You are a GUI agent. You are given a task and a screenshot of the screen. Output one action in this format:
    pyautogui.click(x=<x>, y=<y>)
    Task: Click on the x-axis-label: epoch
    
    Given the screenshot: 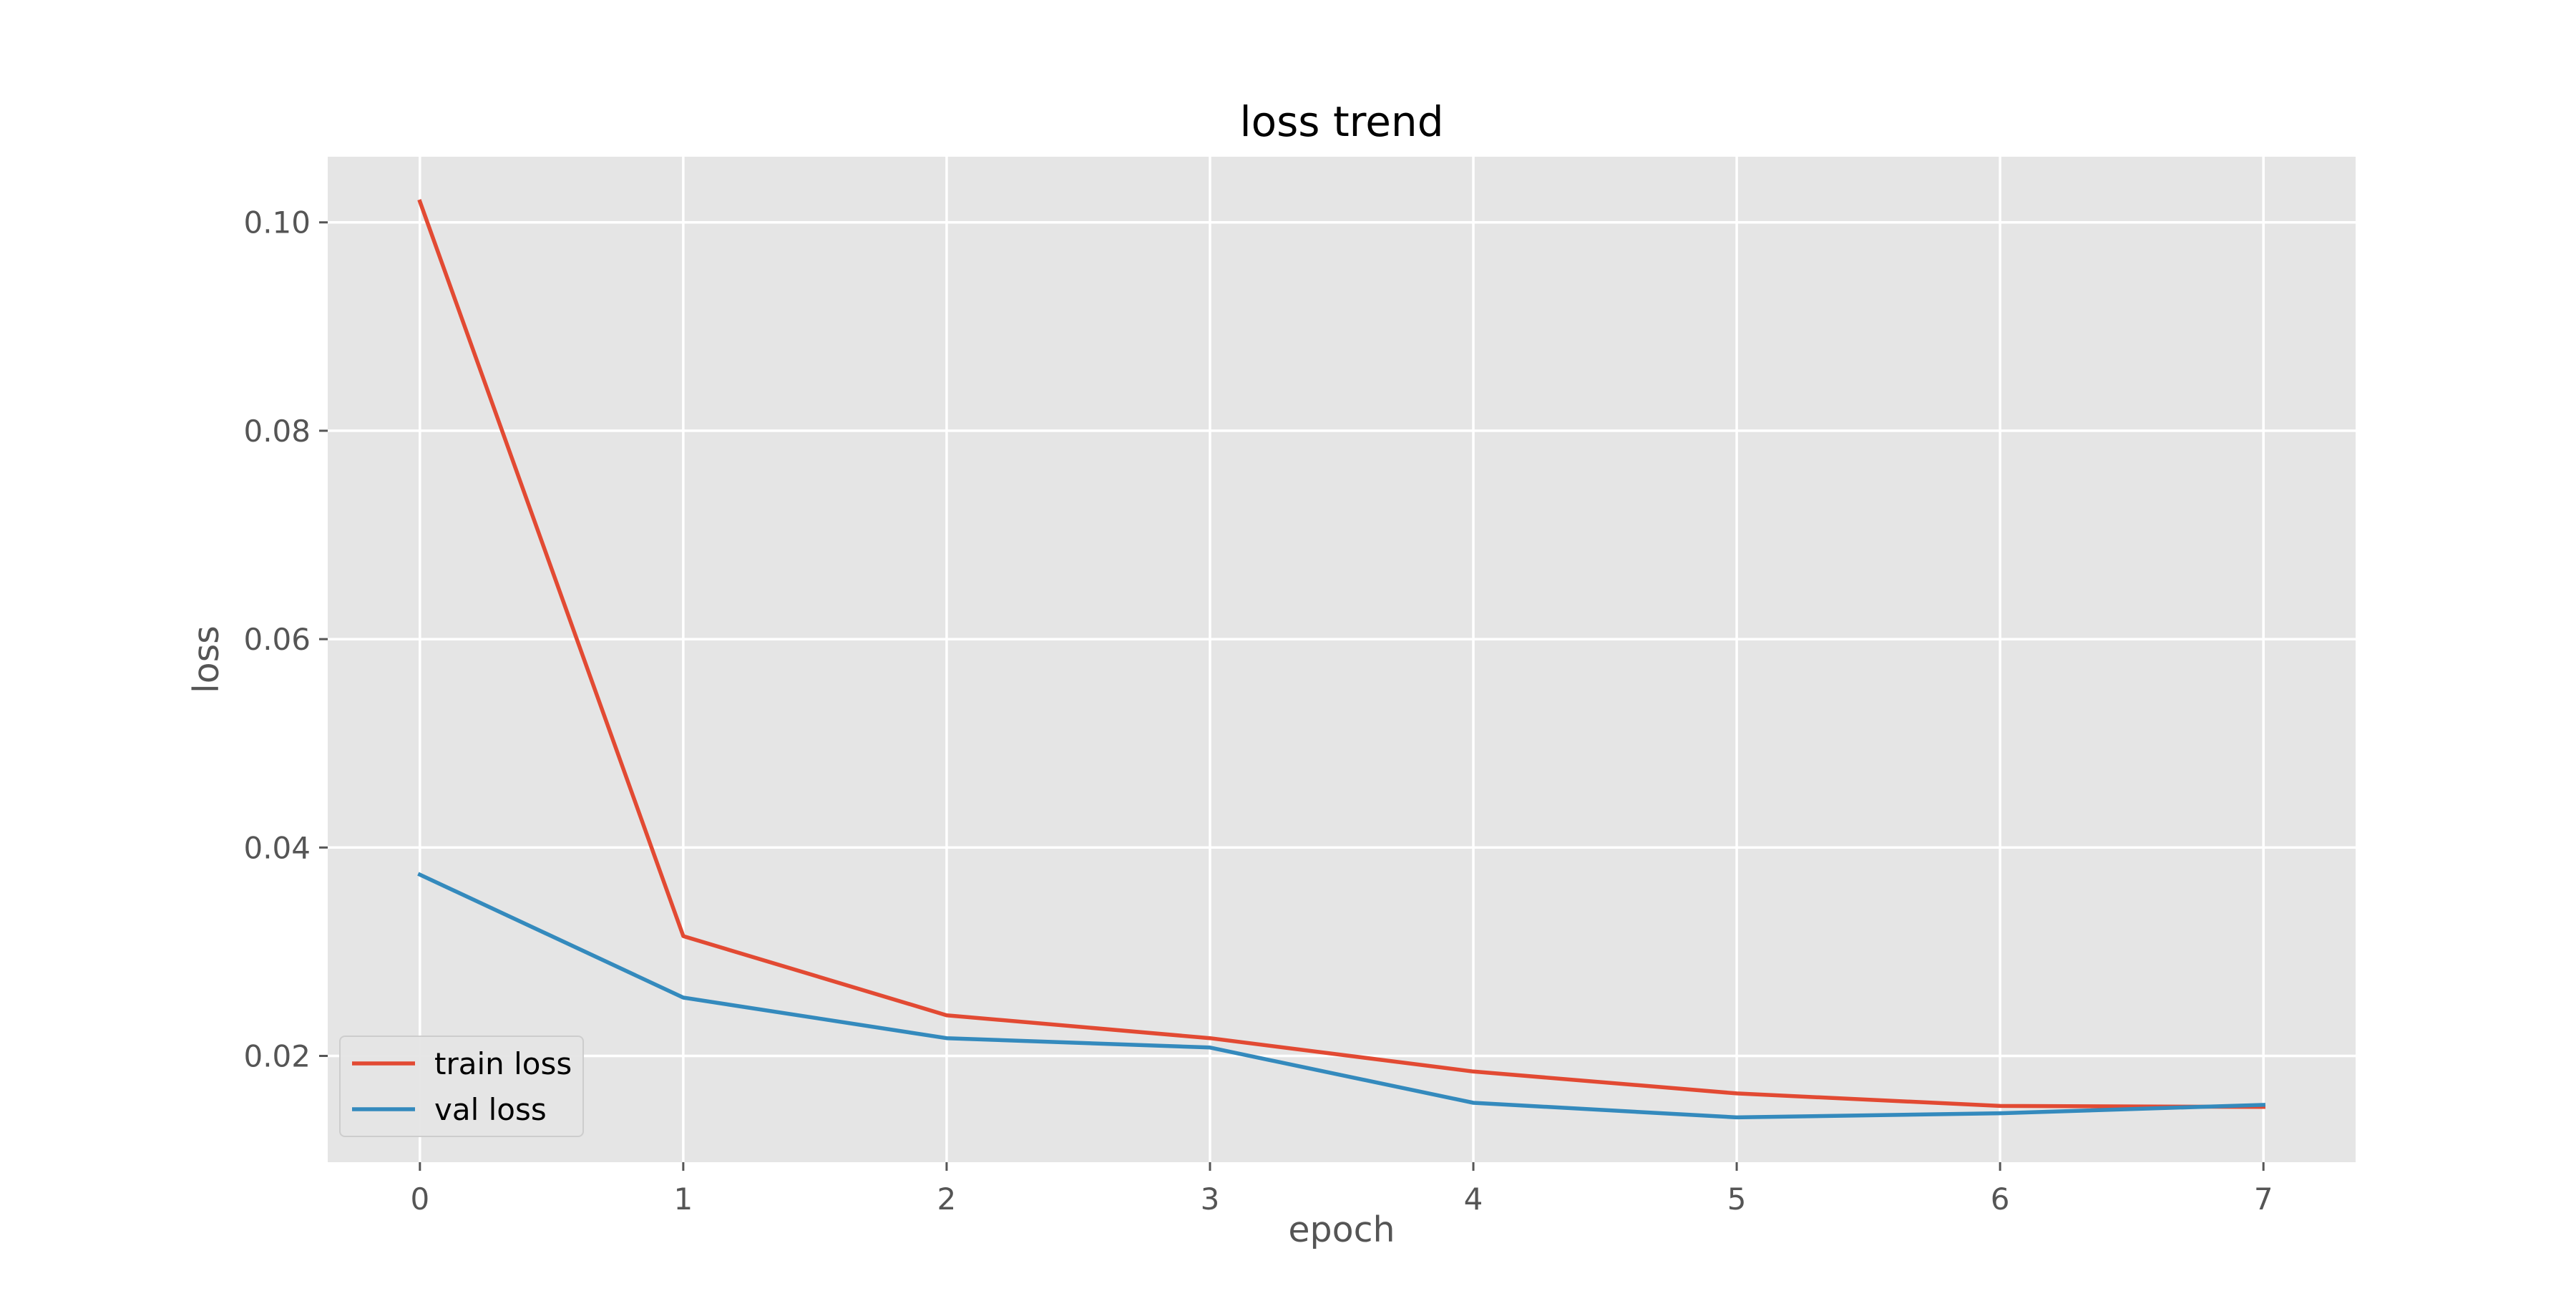 What is the action you would take?
    pyautogui.click(x=1341, y=1229)
    